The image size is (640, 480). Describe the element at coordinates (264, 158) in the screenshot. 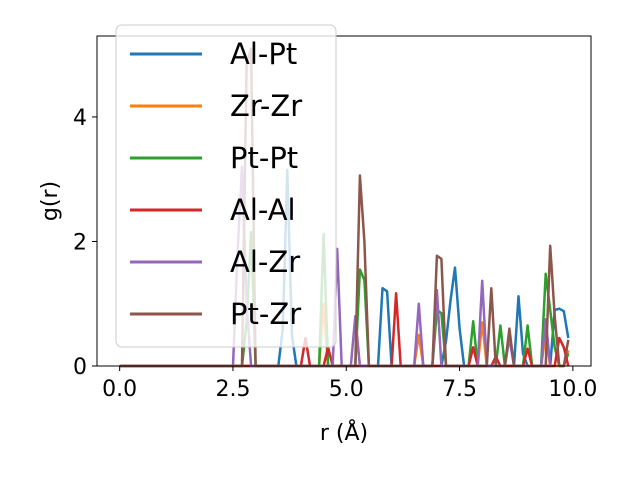

I see `legend-label: Pt-Pt` at that location.